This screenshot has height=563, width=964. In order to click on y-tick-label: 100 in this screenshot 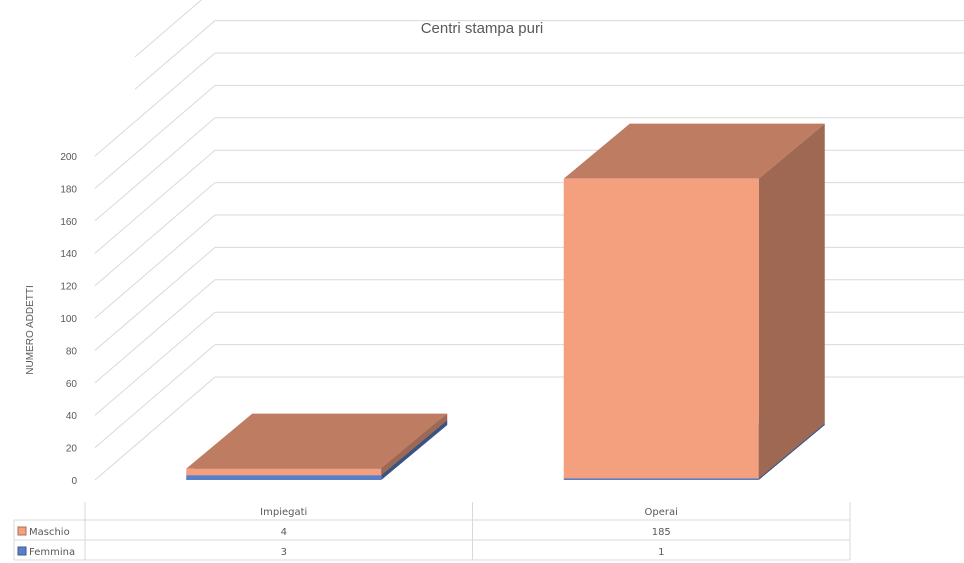, I will do `click(68, 319)`.